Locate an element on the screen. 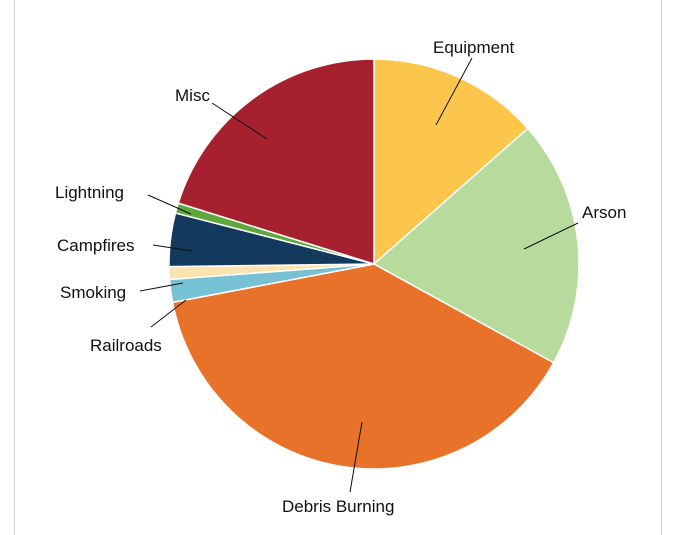  label-smoking: Smoking is located at coordinates (93, 292).